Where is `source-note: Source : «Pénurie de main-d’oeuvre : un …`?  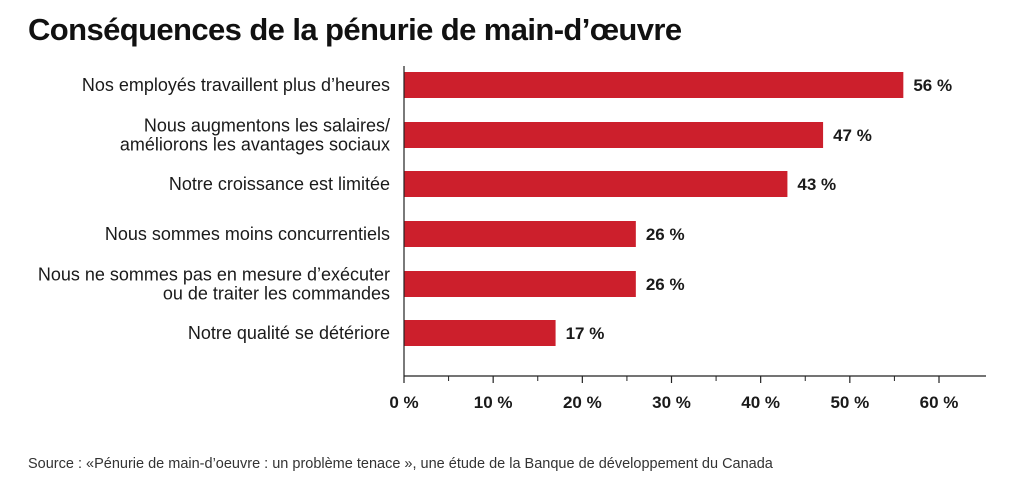
source-note: Source : «Pénurie de main-d’oeuvre : un … is located at coordinates (400, 464).